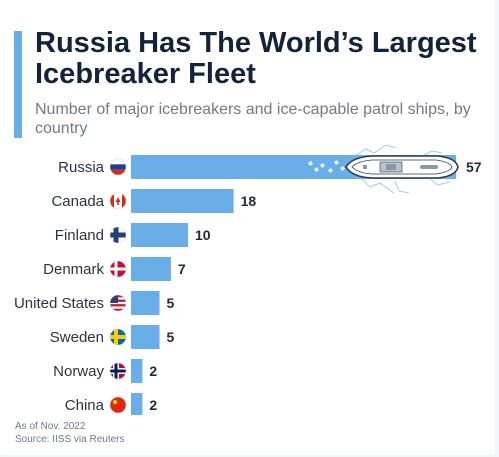  I want to click on norway-flag-icon, so click(118, 371).